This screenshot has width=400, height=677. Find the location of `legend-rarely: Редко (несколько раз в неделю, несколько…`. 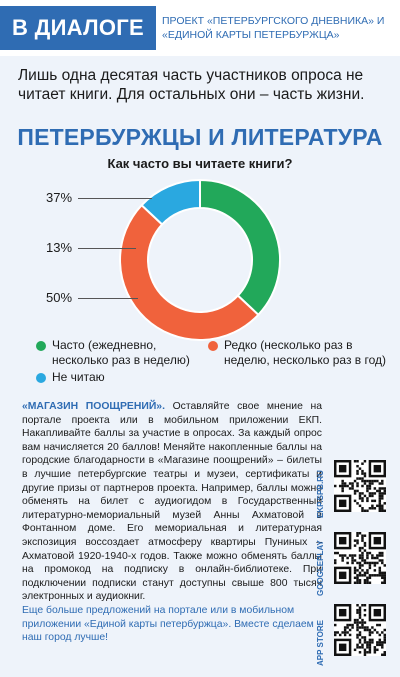

legend-rarely: Редко (несколько раз в неделю, несколько… is located at coordinates (298, 353).